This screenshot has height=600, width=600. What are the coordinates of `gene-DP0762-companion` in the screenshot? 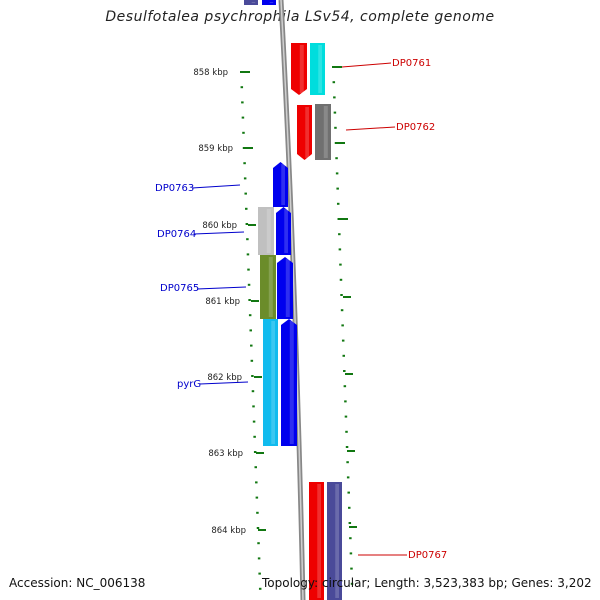 It's located at (323, 132).